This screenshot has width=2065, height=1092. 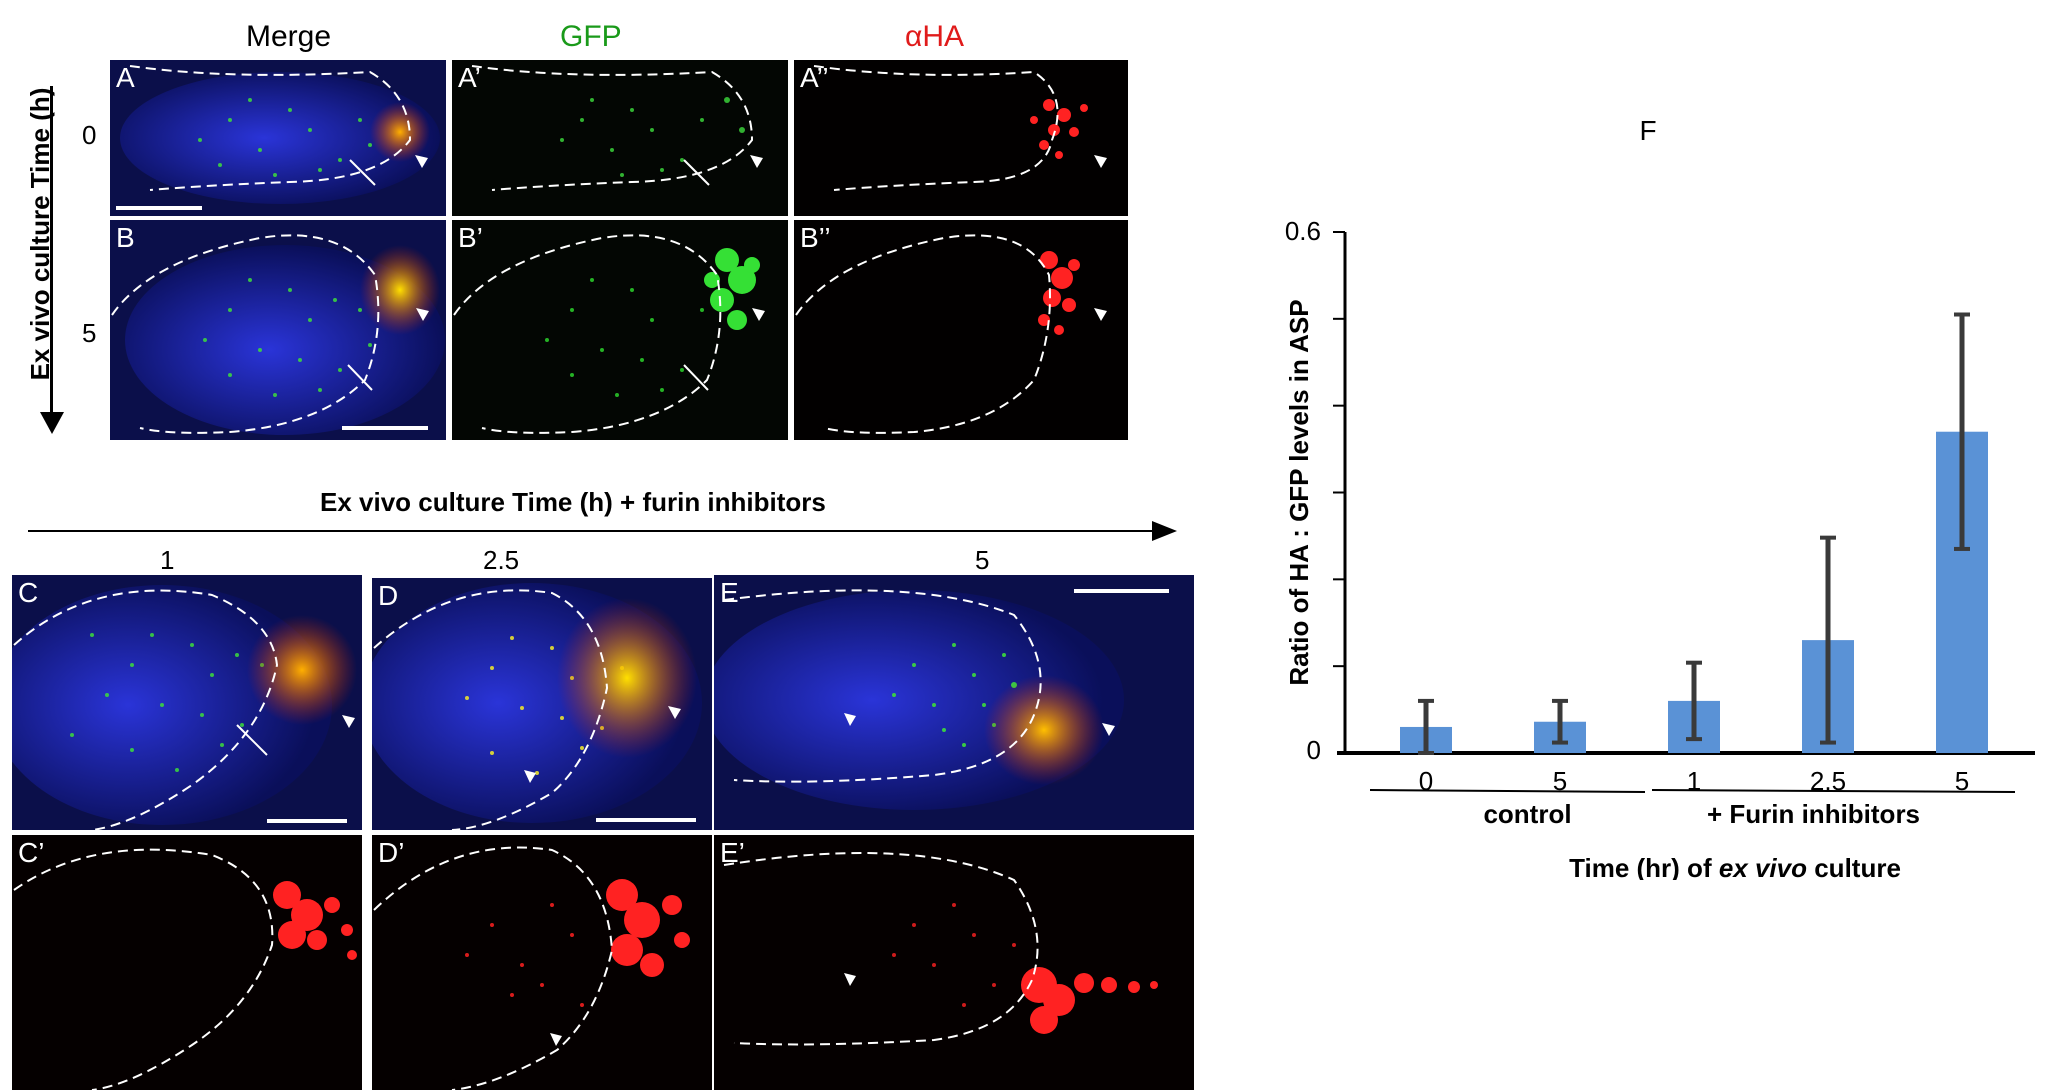 What do you see at coordinates (954, 702) in the screenshot?
I see `panel-E-merge: E` at bounding box center [954, 702].